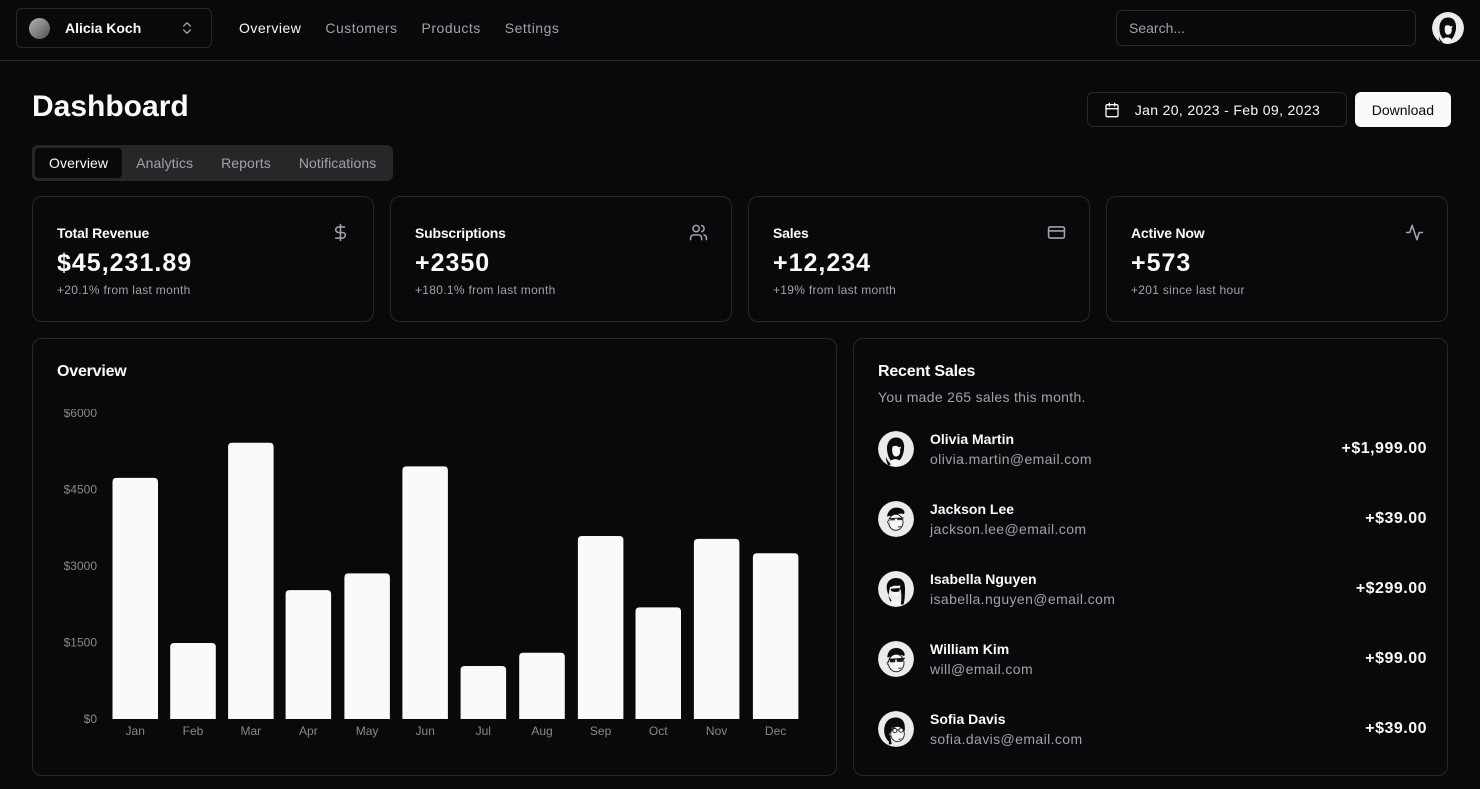 This screenshot has height=789, width=1480. What do you see at coordinates (541, 731) in the screenshot?
I see `svg-text: Aug` at bounding box center [541, 731].